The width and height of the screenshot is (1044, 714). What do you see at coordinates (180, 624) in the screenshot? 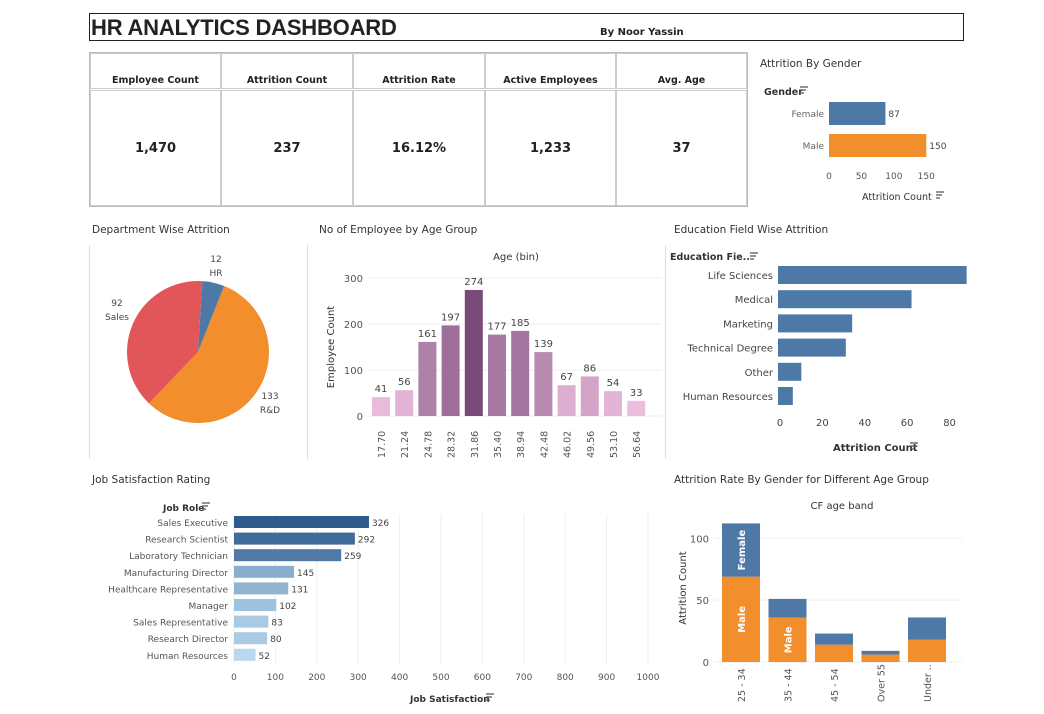
I see `category-label: Sales Representative` at bounding box center [180, 624].